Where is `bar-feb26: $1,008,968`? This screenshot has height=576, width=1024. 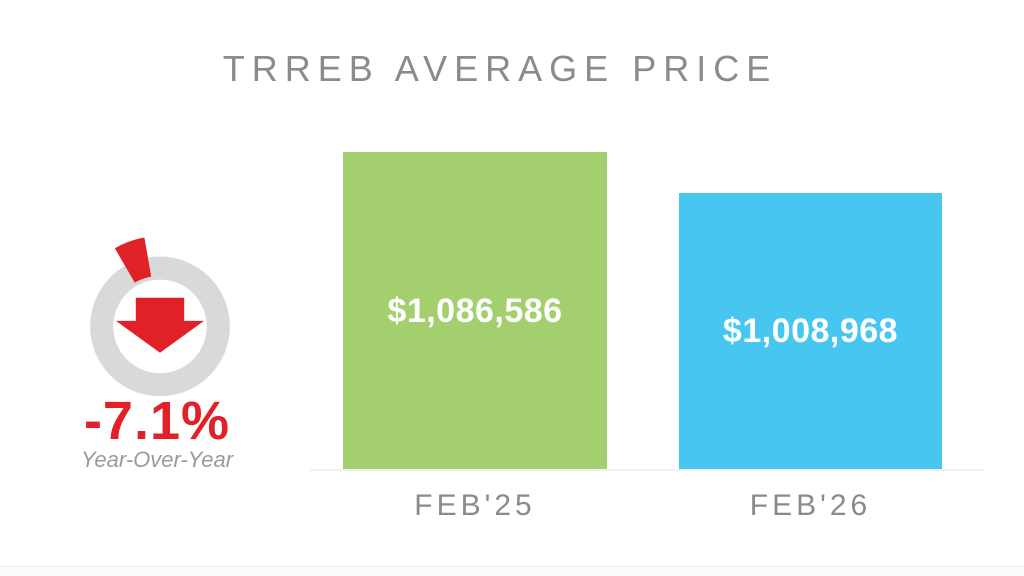 bar-feb26: $1,008,968 is located at coordinates (810, 331).